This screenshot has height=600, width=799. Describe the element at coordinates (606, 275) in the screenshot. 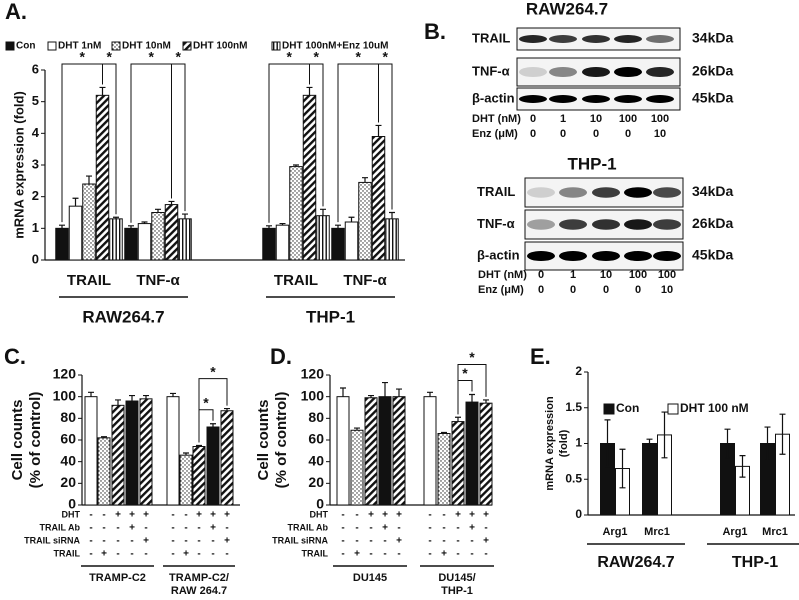

I see `blot-row-value: 10` at that location.